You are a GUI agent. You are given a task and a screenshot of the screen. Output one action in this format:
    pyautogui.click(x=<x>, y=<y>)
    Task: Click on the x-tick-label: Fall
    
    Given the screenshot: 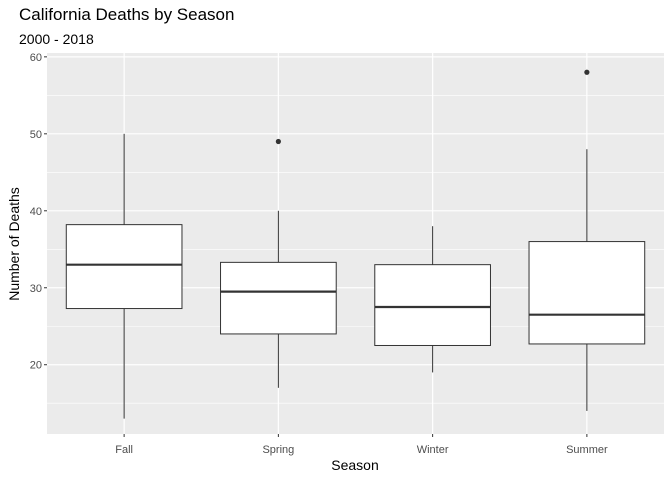 What is the action you would take?
    pyautogui.click(x=124, y=450)
    